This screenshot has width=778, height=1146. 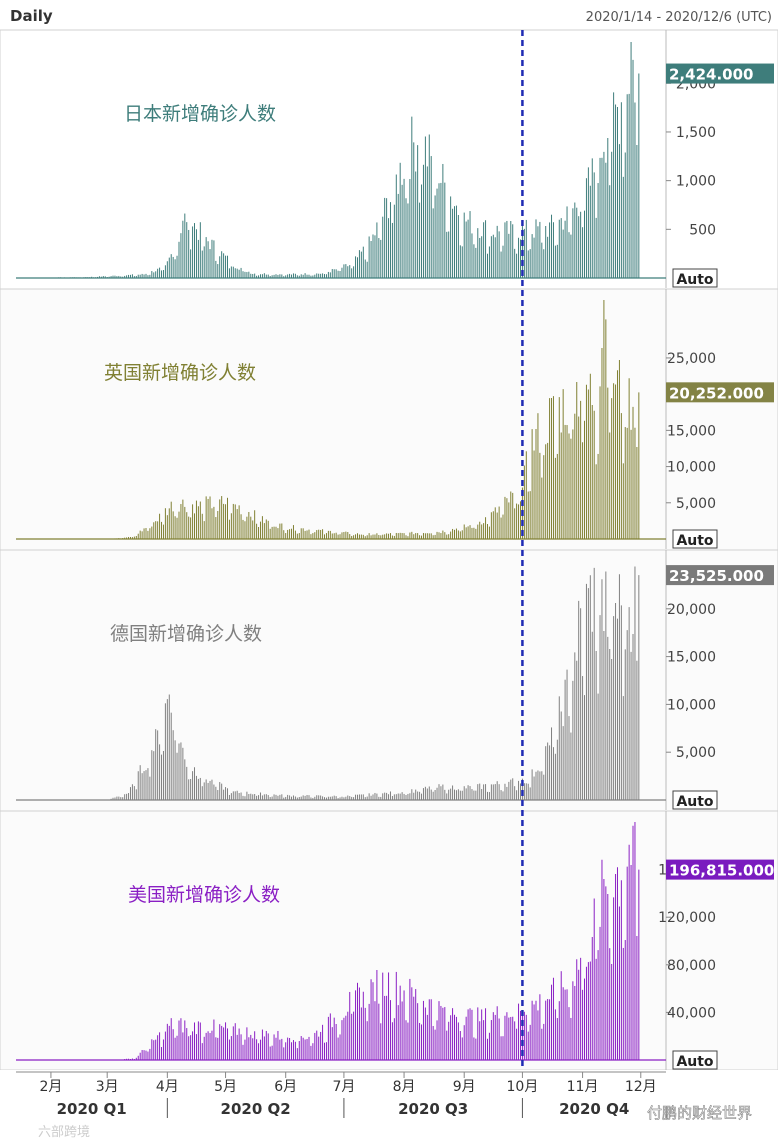 What do you see at coordinates (702, 230) in the screenshot?
I see `y-tick-label: 500` at bounding box center [702, 230].